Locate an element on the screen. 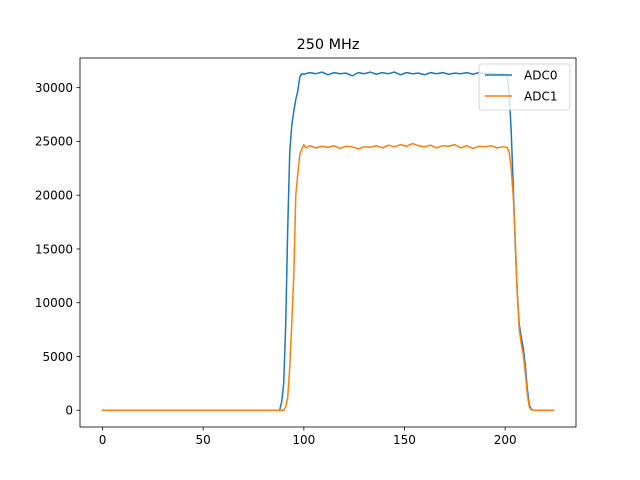 The width and height of the screenshot is (640, 480). x-tick-label: 200 is located at coordinates (505, 440).